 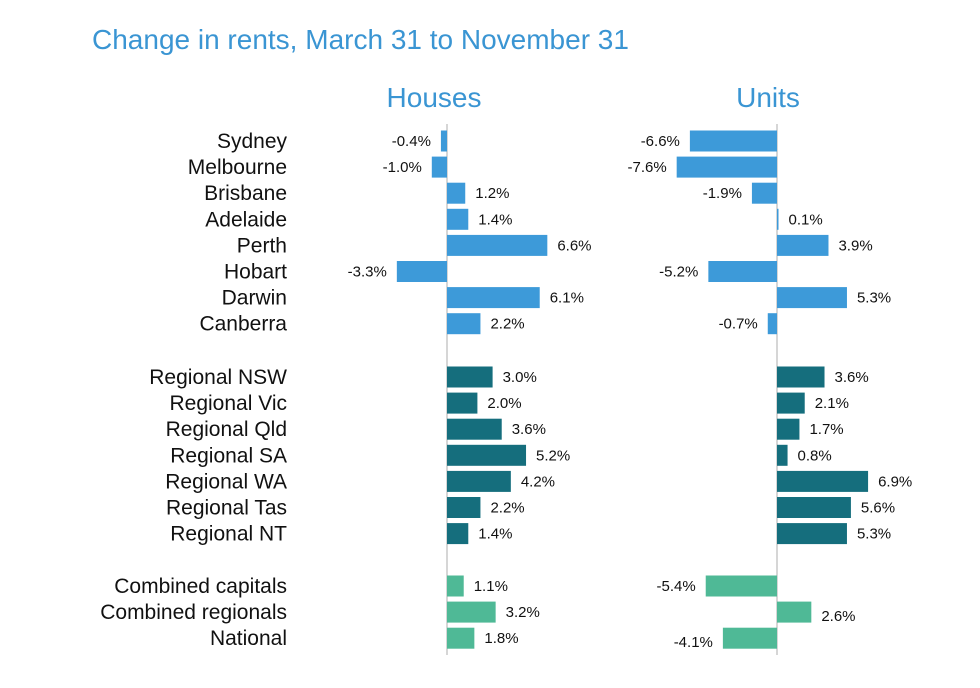 I want to click on category-label: Regional SA, so click(x=228, y=455).